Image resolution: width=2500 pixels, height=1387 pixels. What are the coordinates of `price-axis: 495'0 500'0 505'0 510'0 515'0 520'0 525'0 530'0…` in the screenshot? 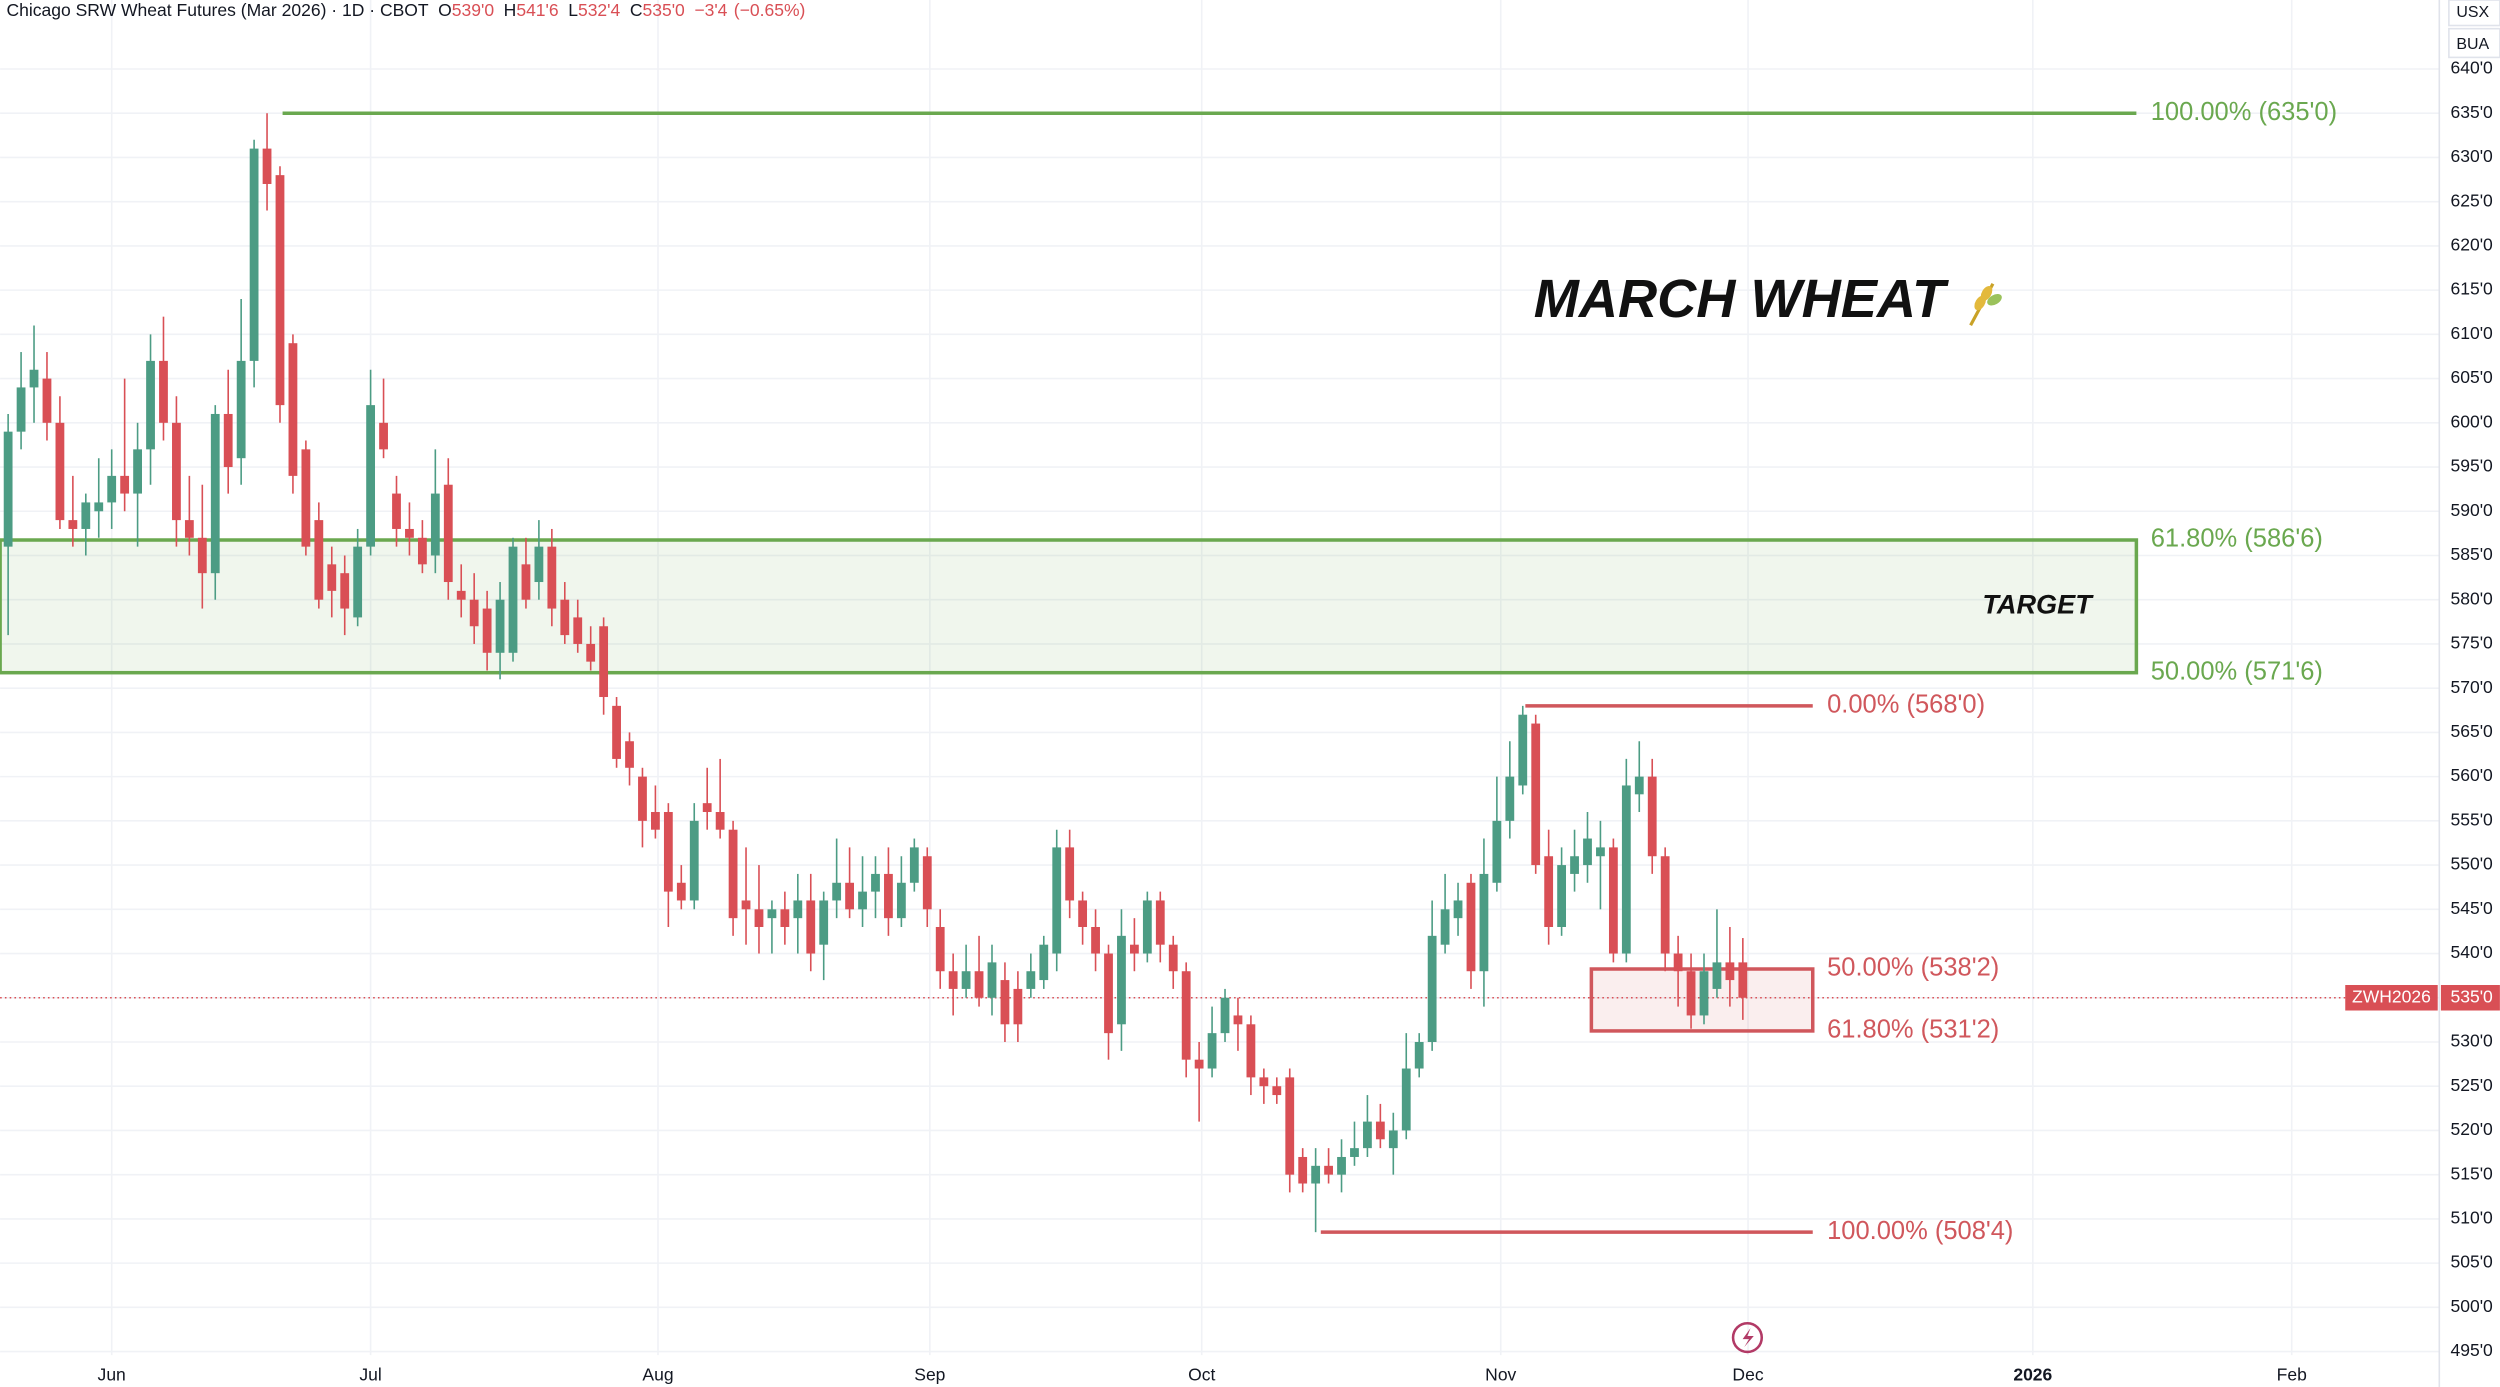 It's located at (2471, 709).